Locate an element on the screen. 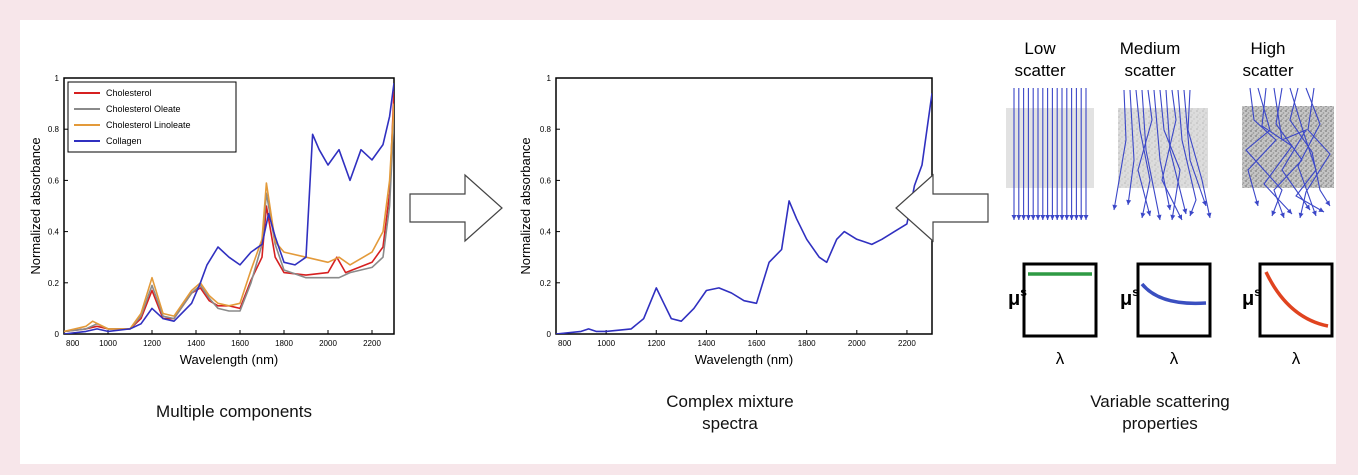 The width and height of the screenshot is (1358, 475). legend-label: Cholesterol Oleate is located at coordinates (143, 109).